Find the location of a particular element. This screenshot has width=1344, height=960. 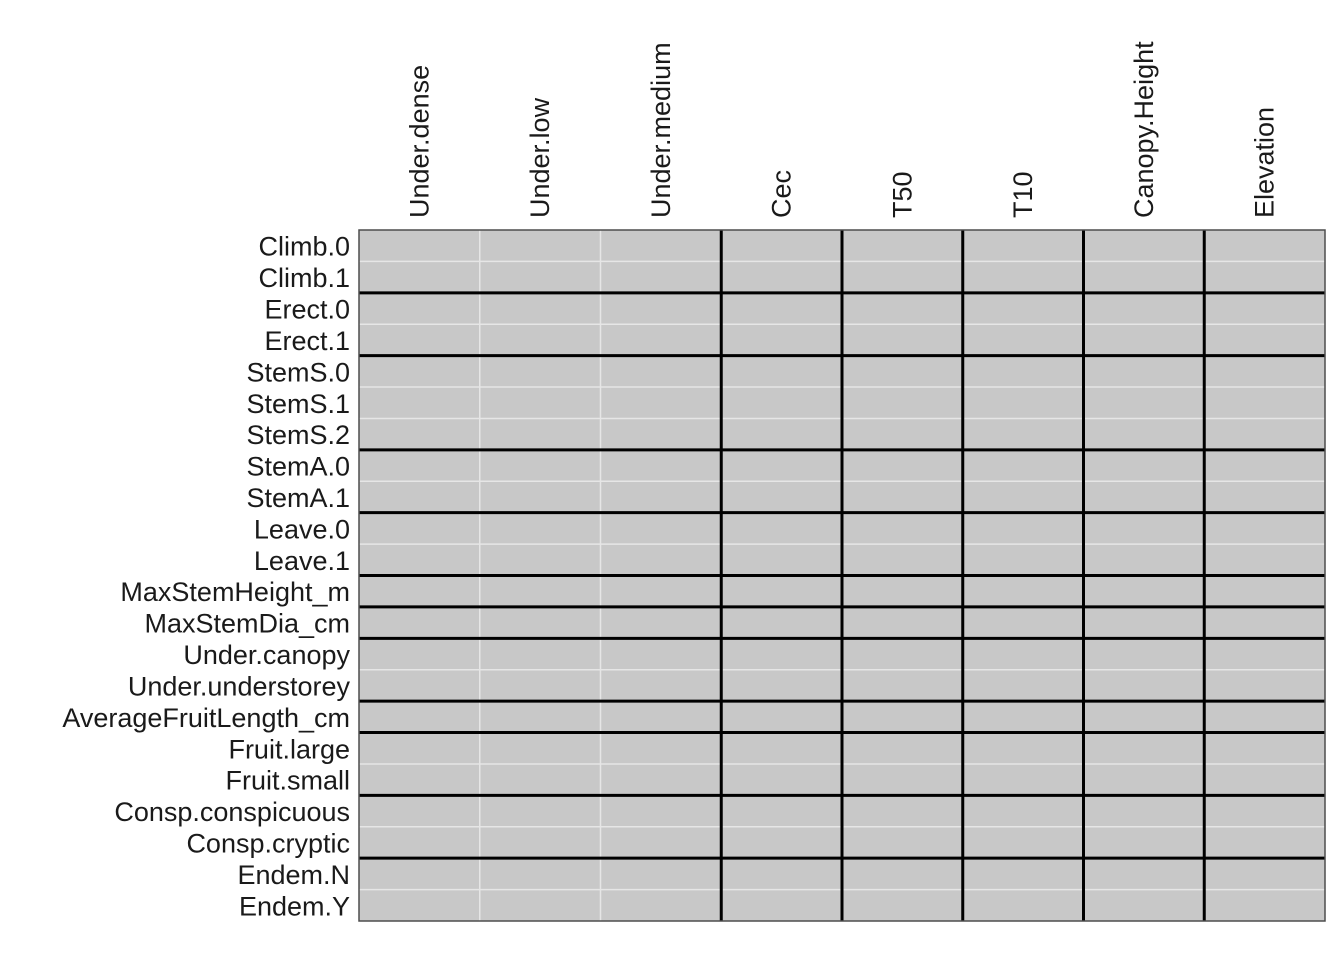

heatmap-cell-Endem.Y-Under.low is located at coordinates (540, 905).